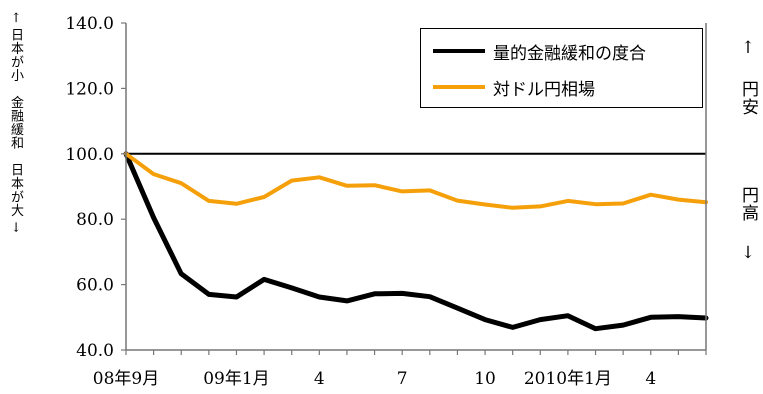  What do you see at coordinates (569, 53) in the screenshot?
I see `legend-label-qe: 量的金融緩和の度合` at bounding box center [569, 53].